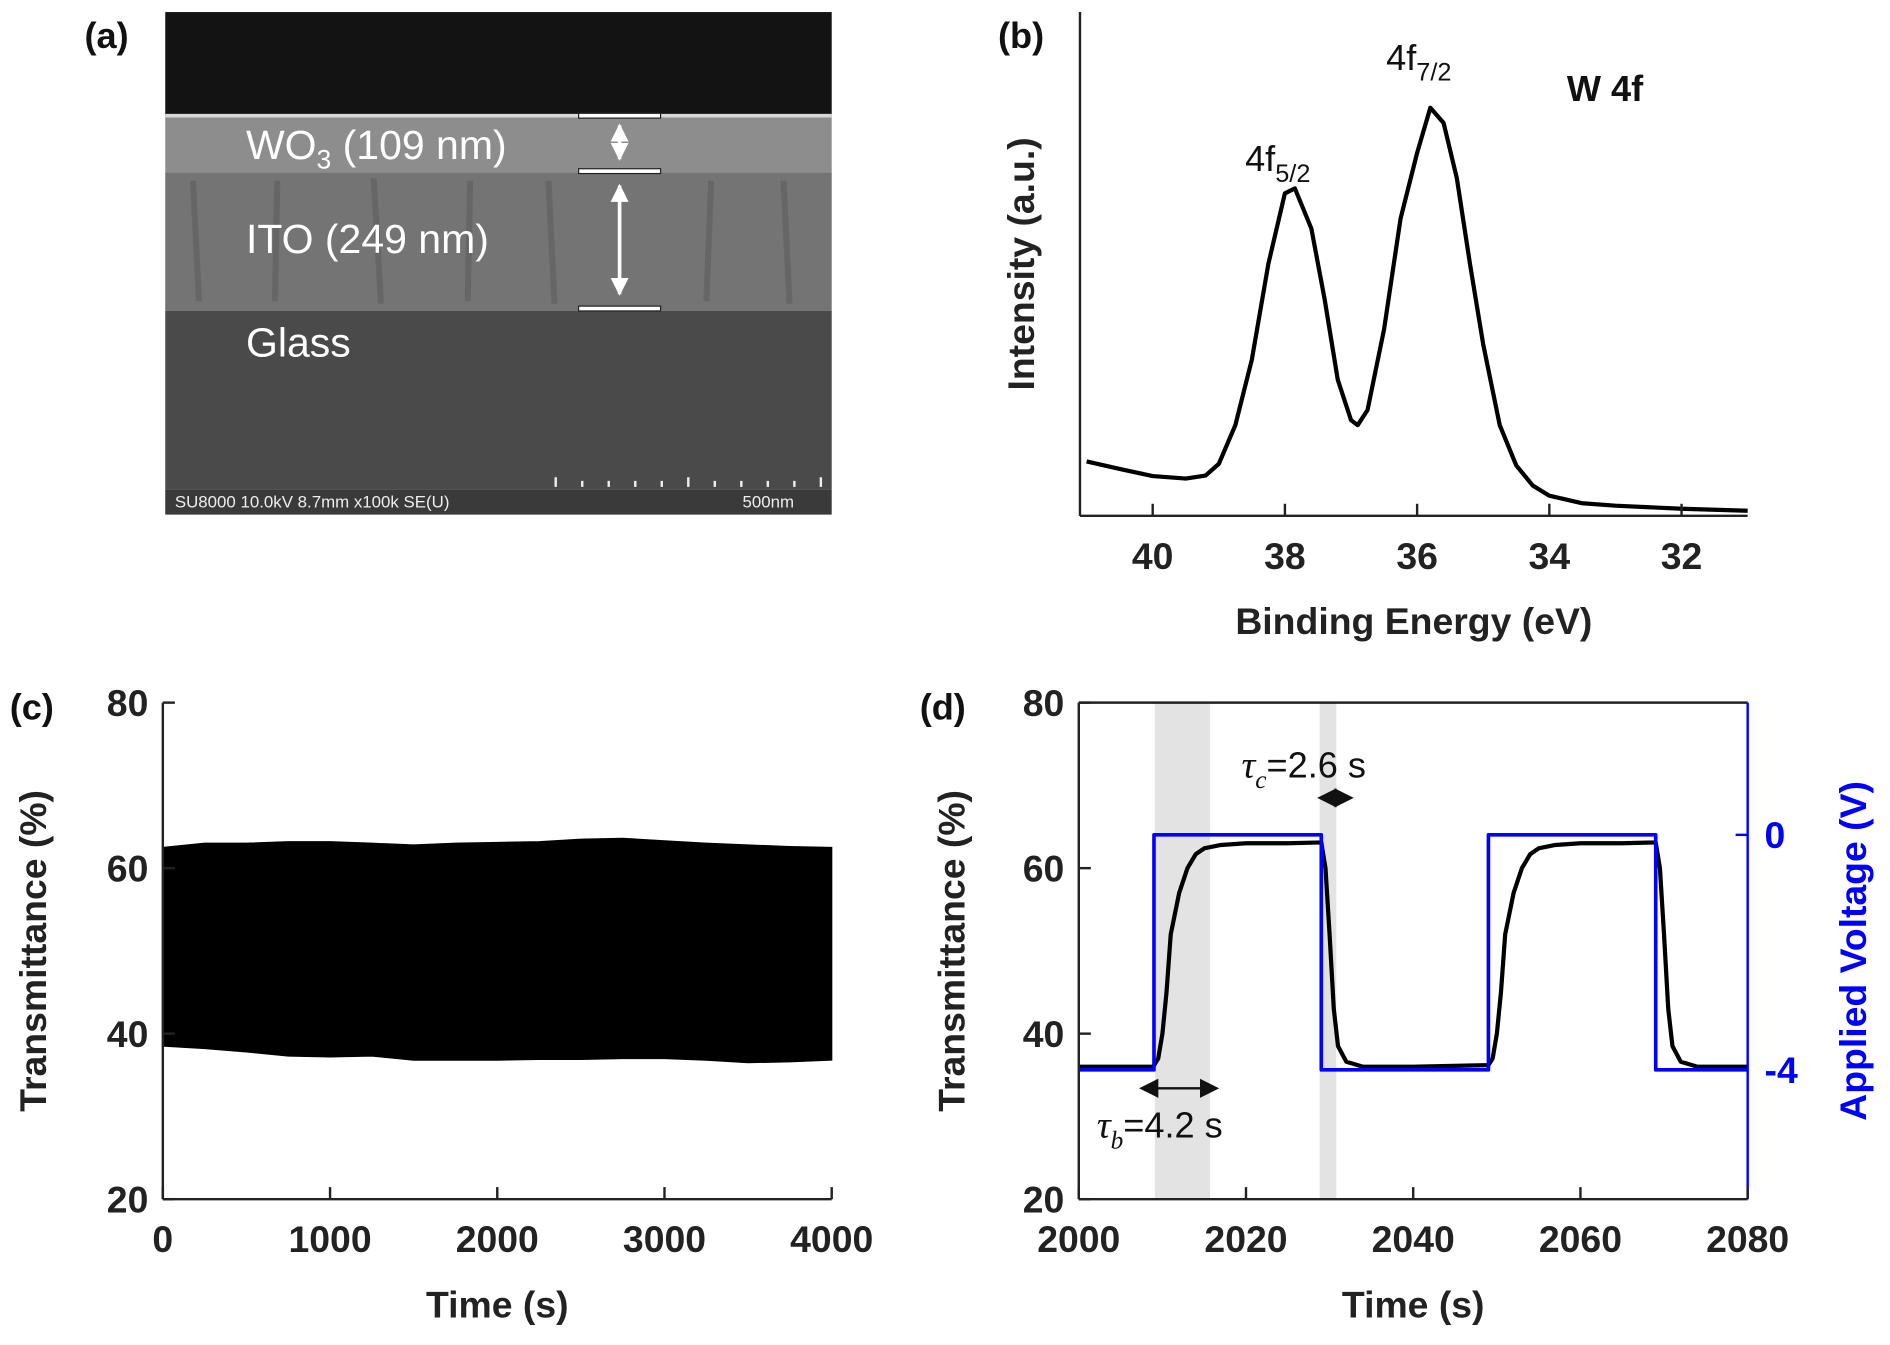 The image size is (1890, 1345). I want to click on x-tick-label: 1000, so click(329, 1239).